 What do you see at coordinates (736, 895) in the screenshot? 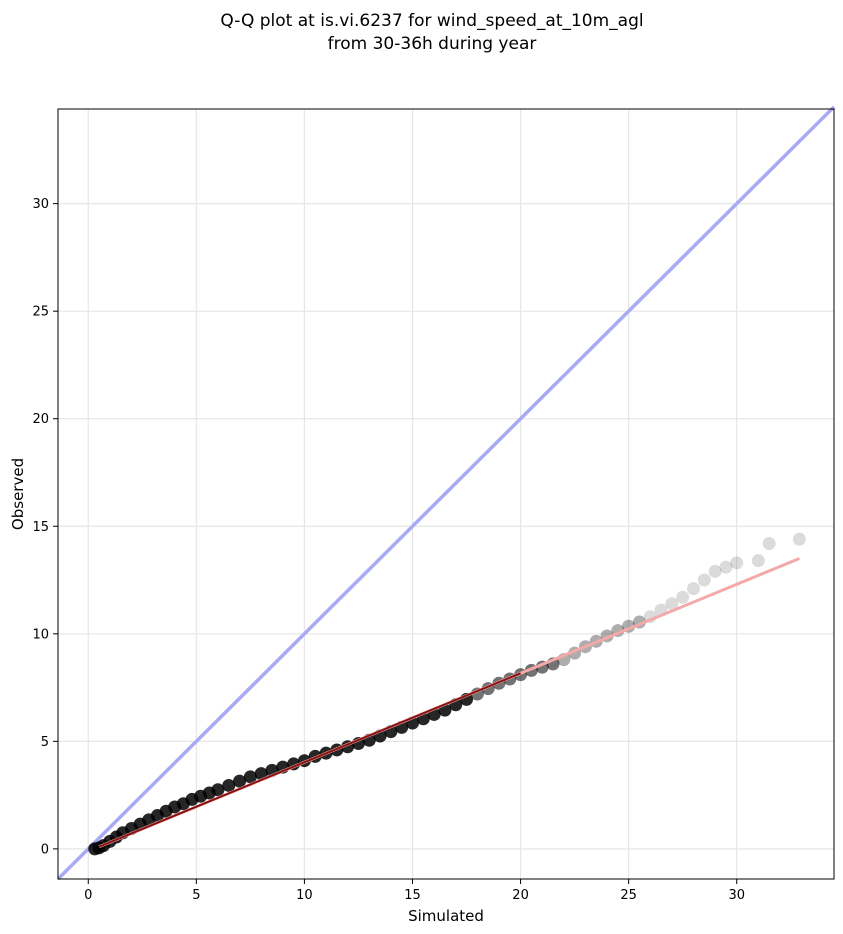
I see `x-tick-label: 30` at bounding box center [736, 895].